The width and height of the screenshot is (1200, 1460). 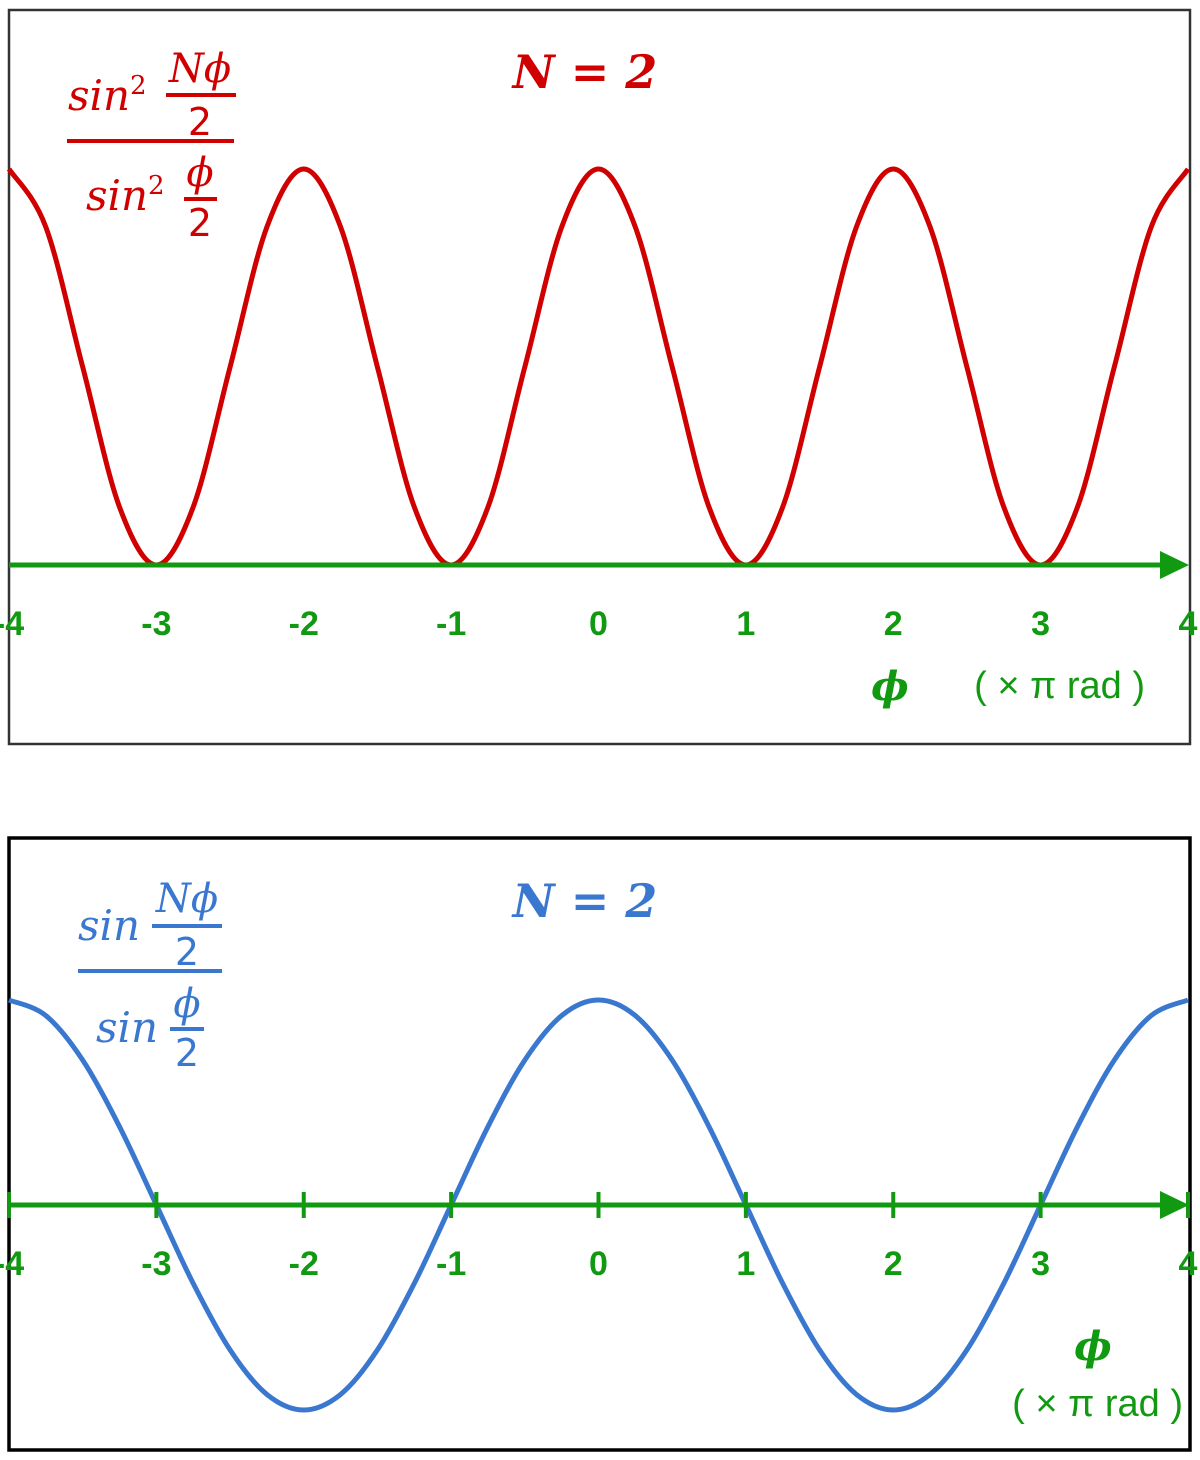 What do you see at coordinates (584, 72) in the screenshot?
I see `top-title: N = 2` at bounding box center [584, 72].